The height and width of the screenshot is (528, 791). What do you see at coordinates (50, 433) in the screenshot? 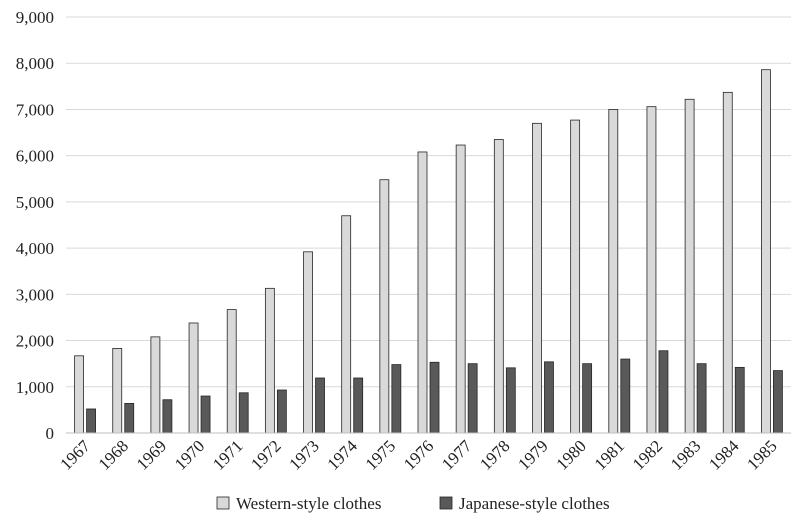
I see `y-tick-label: 0` at bounding box center [50, 433].